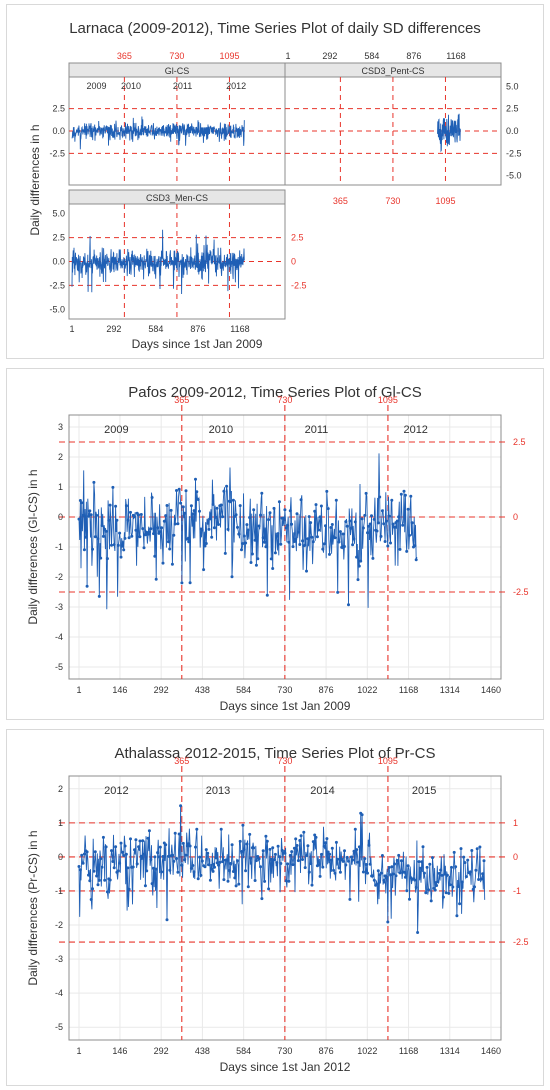 This screenshot has height=1090, width=550. What do you see at coordinates (78, 1051) in the screenshot?
I see `x-tick-label: 1` at bounding box center [78, 1051].